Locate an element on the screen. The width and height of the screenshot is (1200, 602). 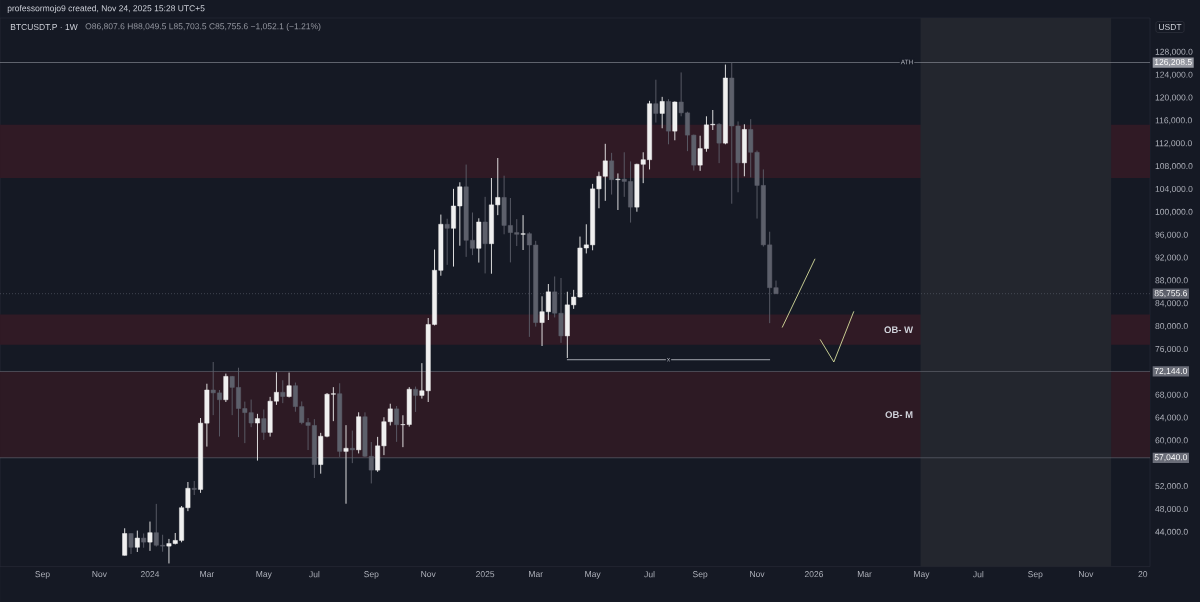
band-label: OB- M is located at coordinates (899, 414).